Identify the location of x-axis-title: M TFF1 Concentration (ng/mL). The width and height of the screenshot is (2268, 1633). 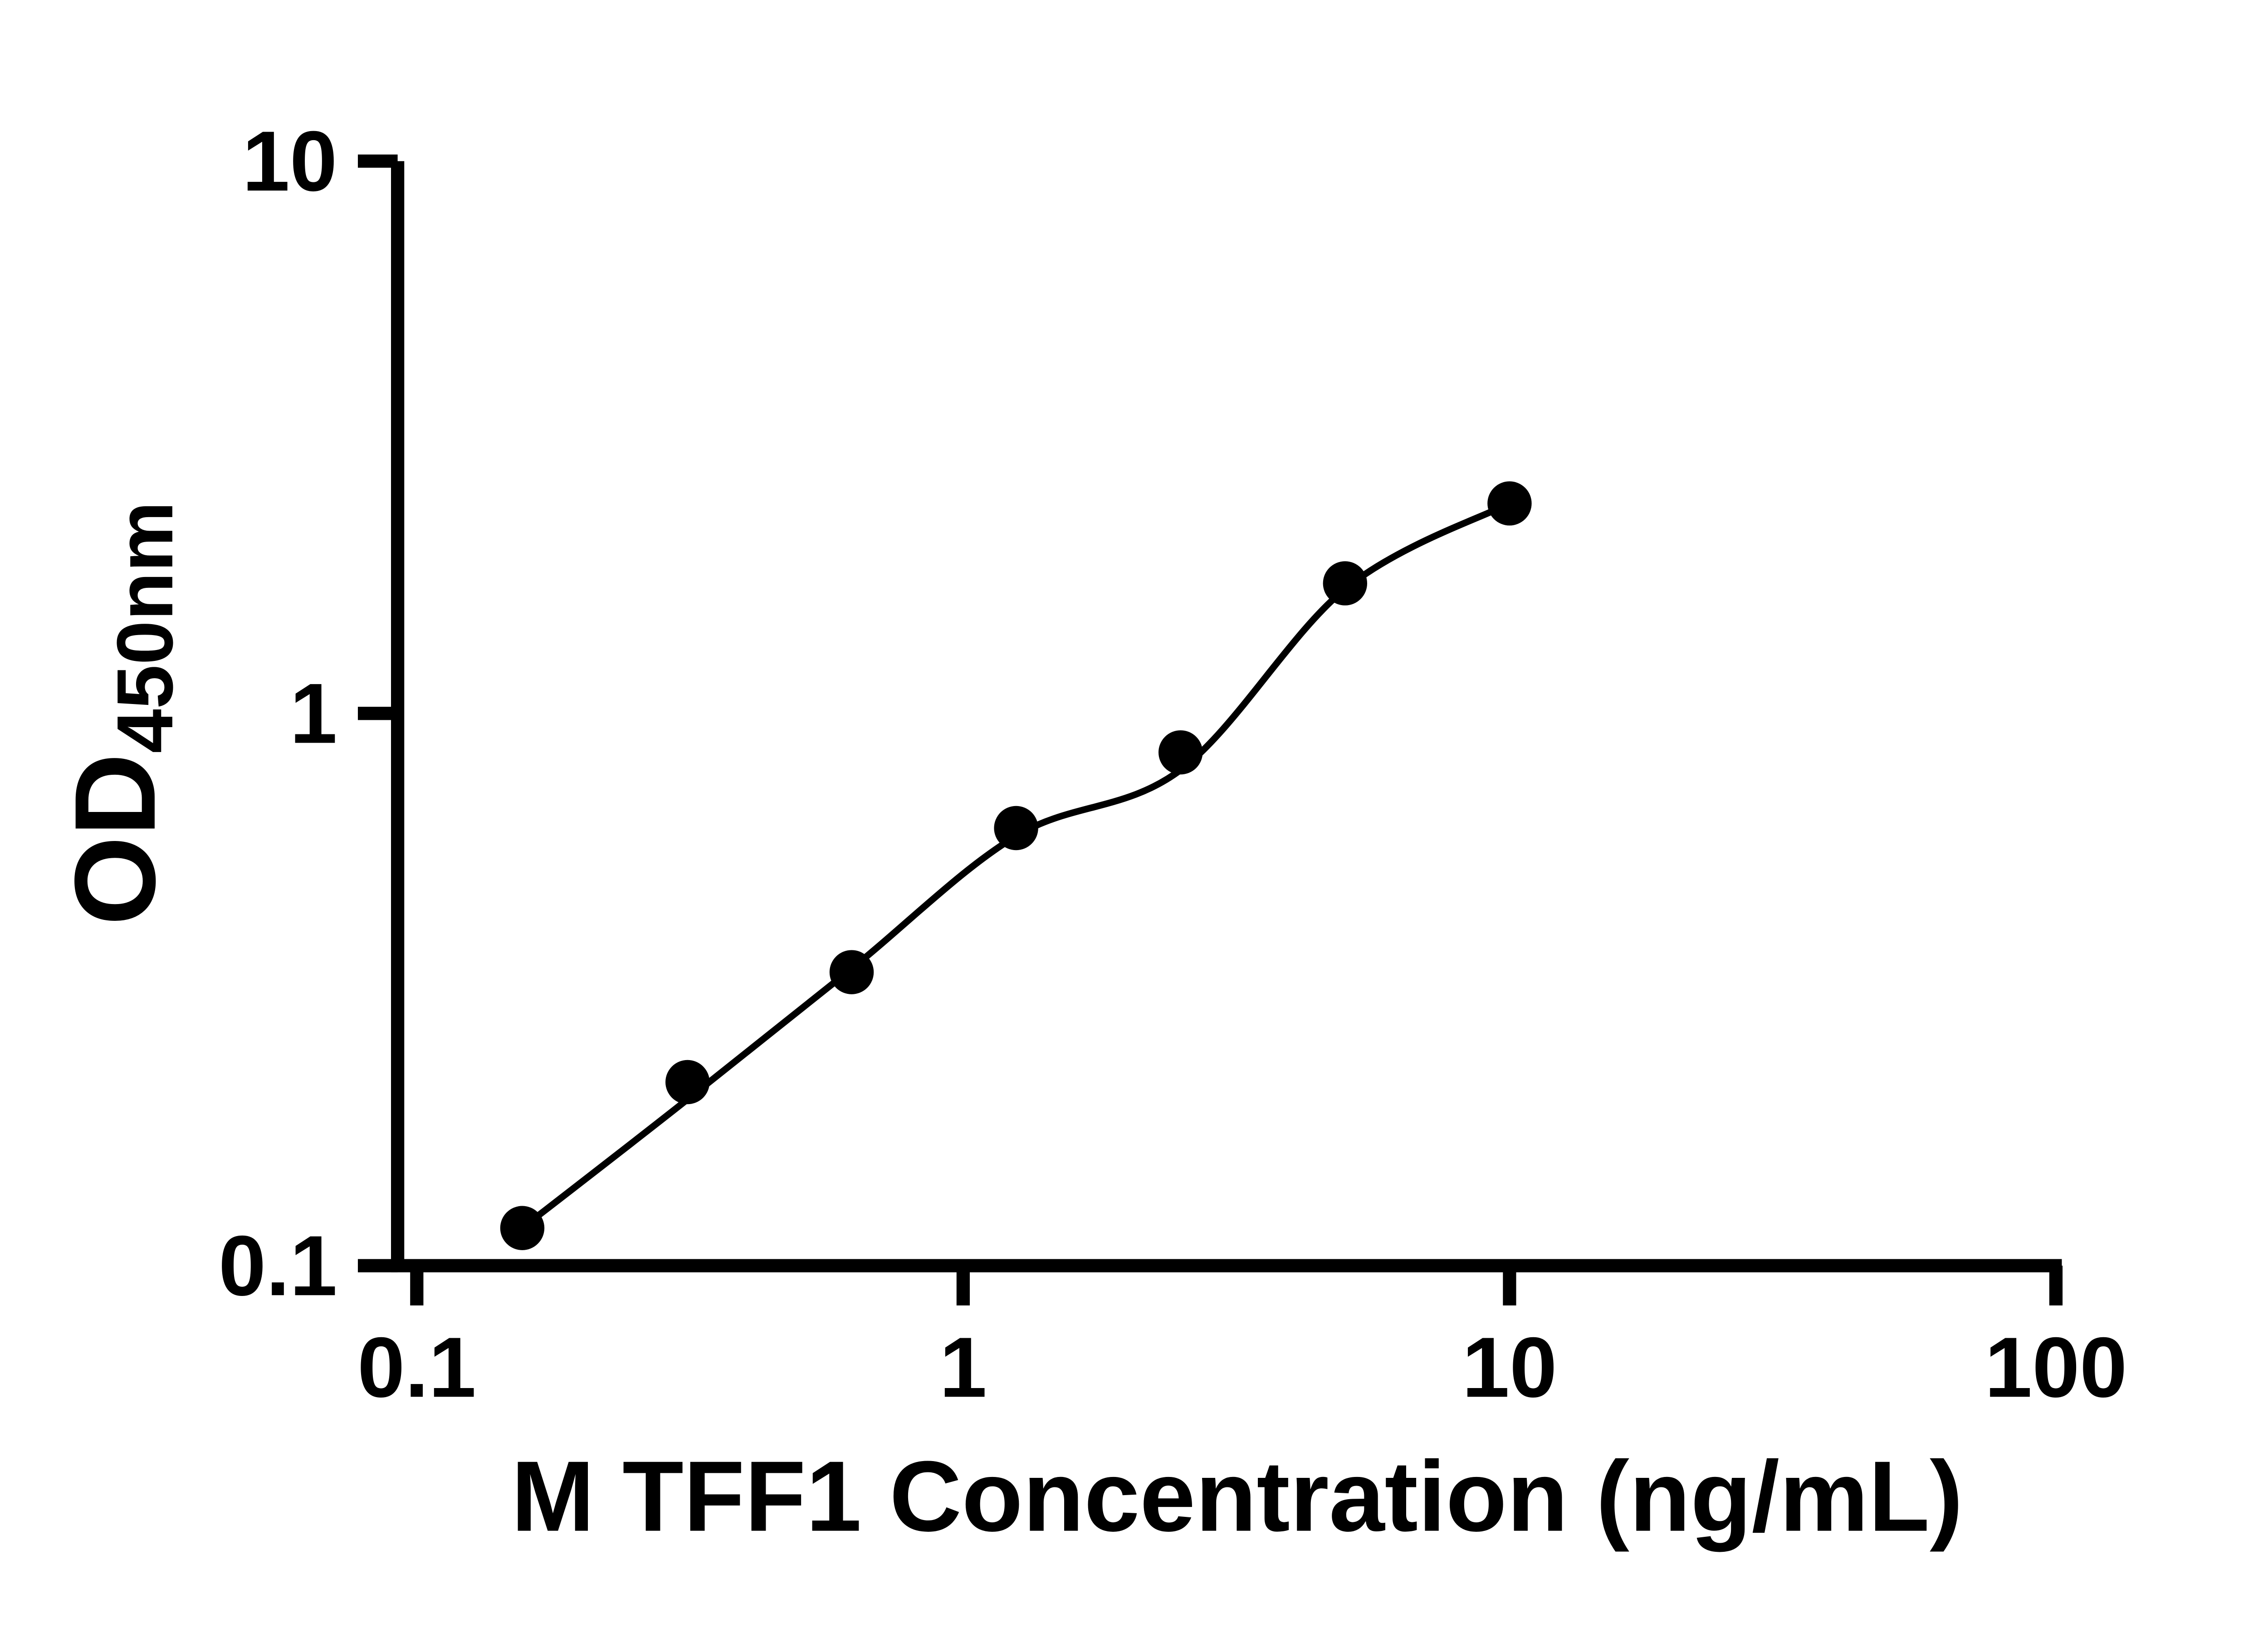
(1237, 1496).